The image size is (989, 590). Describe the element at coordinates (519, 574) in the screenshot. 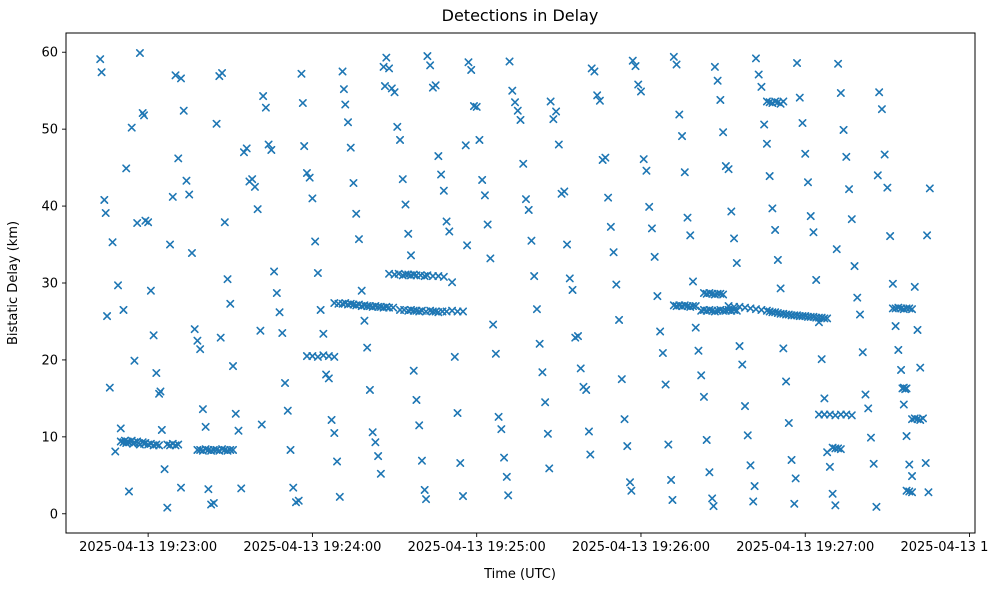

I see `x-axis-label: Time (UTC)` at that location.